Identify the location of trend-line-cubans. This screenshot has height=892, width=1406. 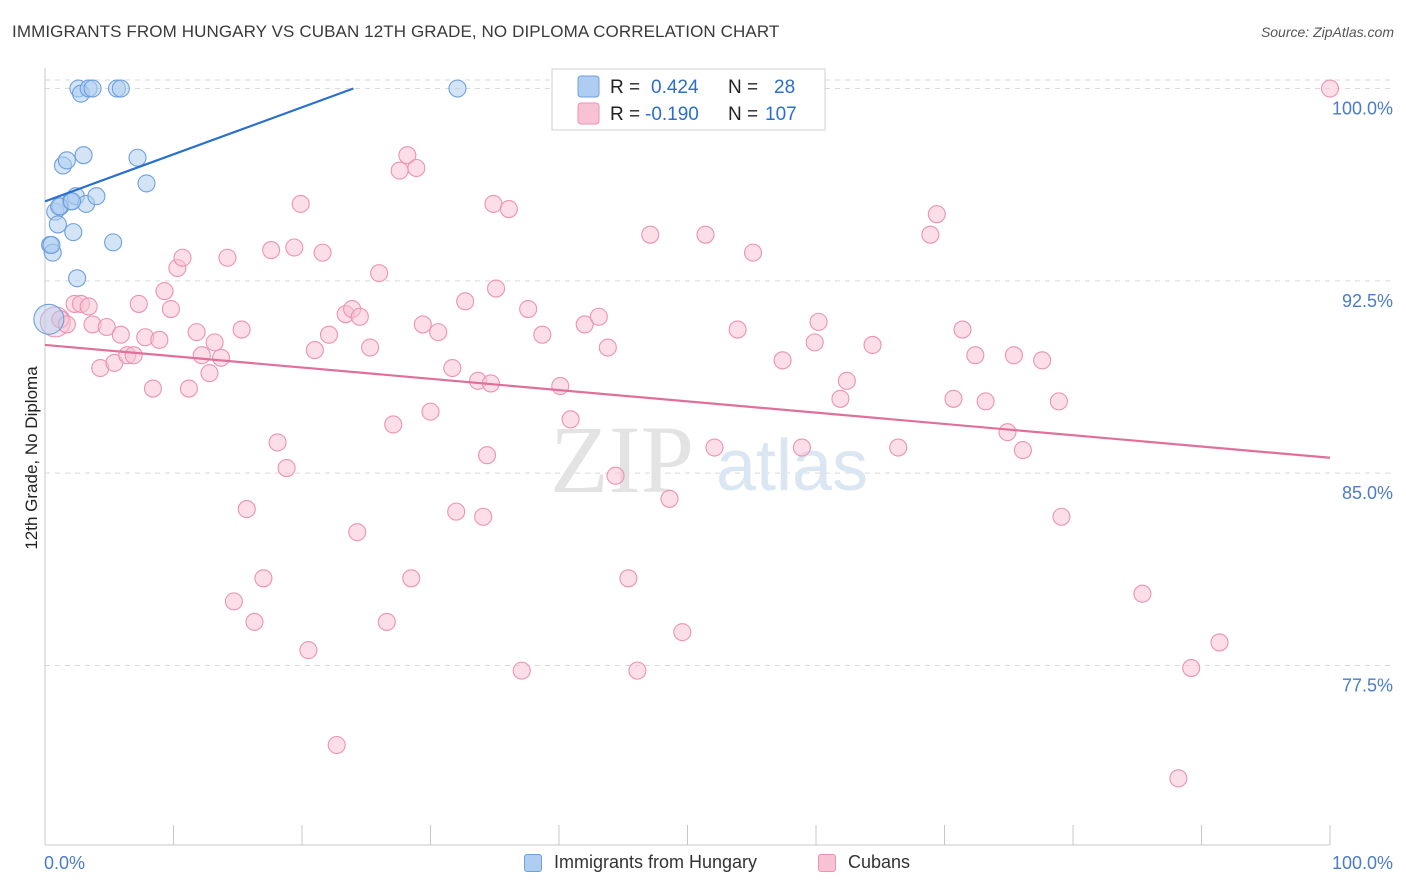
(687, 401).